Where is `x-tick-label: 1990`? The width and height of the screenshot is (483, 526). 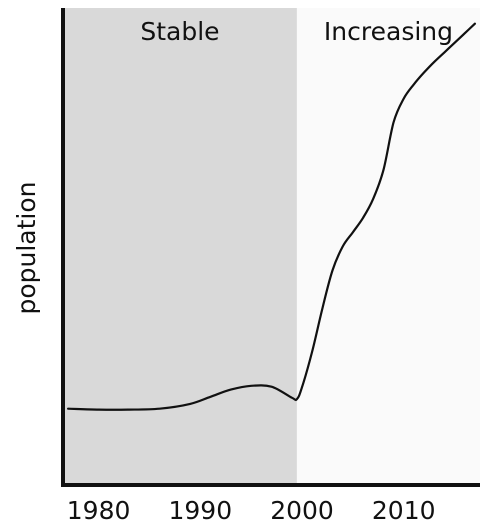 x-tick-label: 1990 is located at coordinates (200, 510).